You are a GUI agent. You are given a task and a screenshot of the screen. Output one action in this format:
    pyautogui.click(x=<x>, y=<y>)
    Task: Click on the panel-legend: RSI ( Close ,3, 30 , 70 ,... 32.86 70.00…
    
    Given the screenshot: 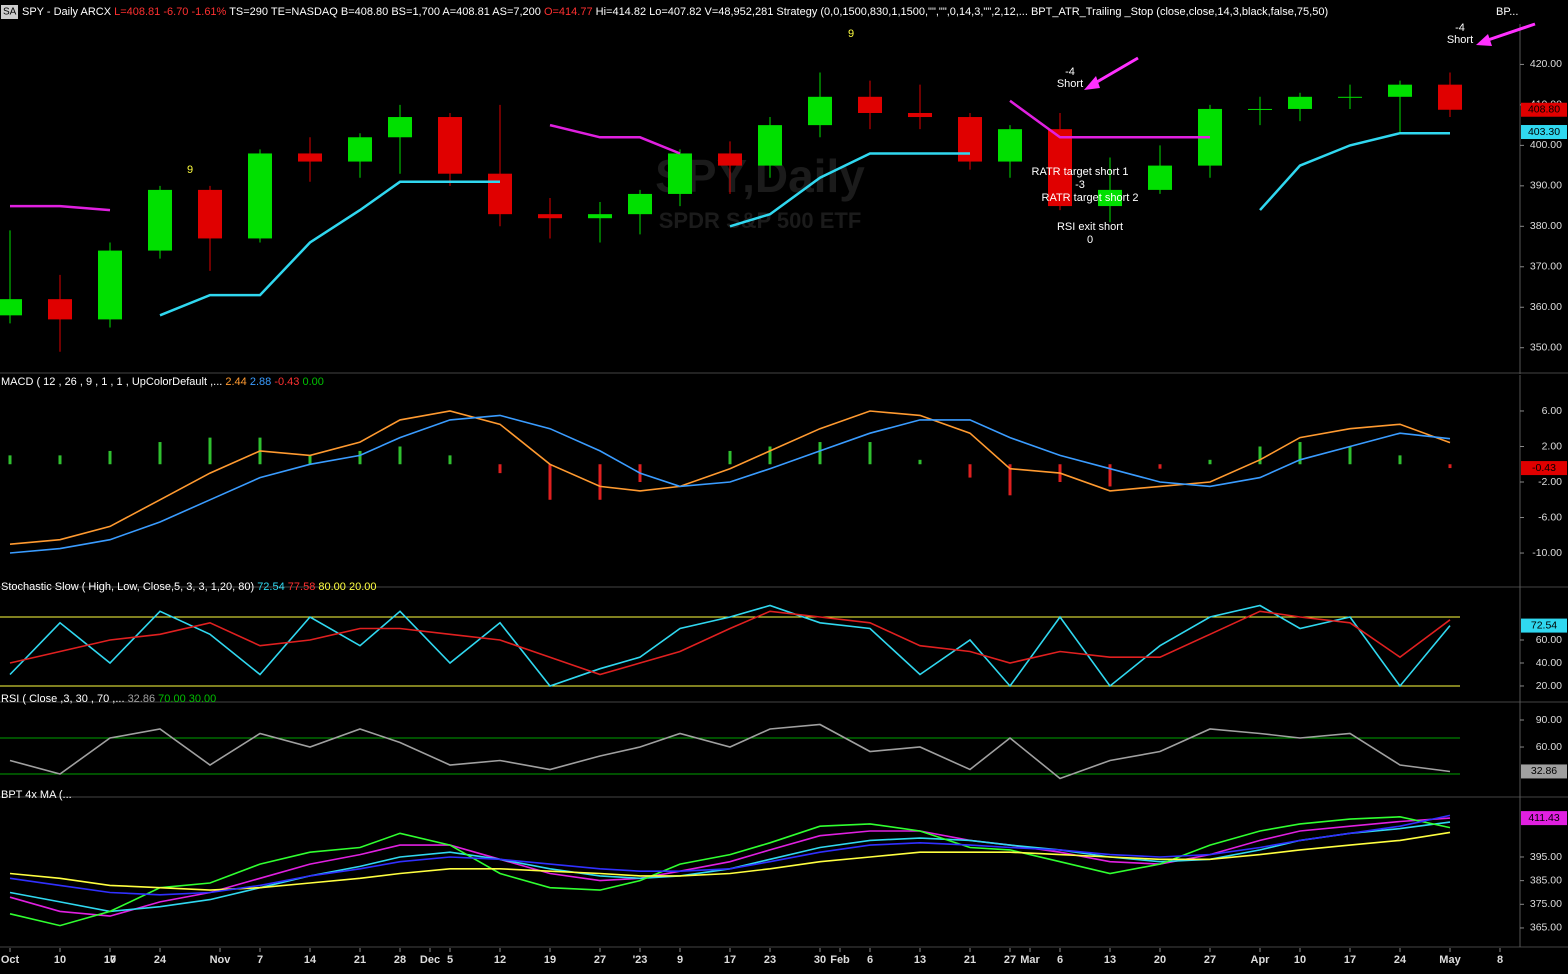 What is the action you would take?
    pyautogui.click(x=108, y=699)
    